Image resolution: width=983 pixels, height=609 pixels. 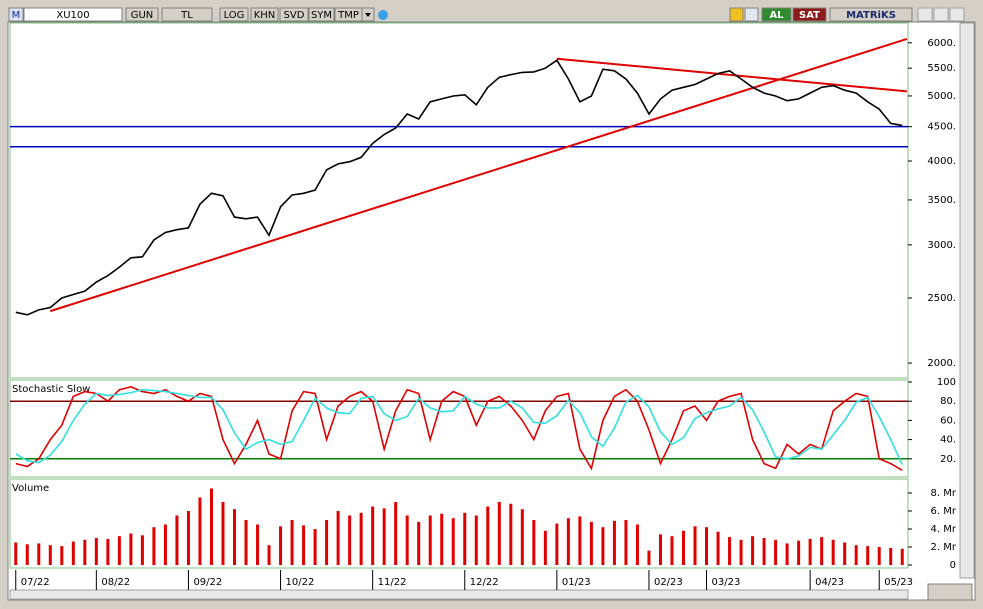 I want to click on x-tick-label: 08/22, so click(x=115, y=582).